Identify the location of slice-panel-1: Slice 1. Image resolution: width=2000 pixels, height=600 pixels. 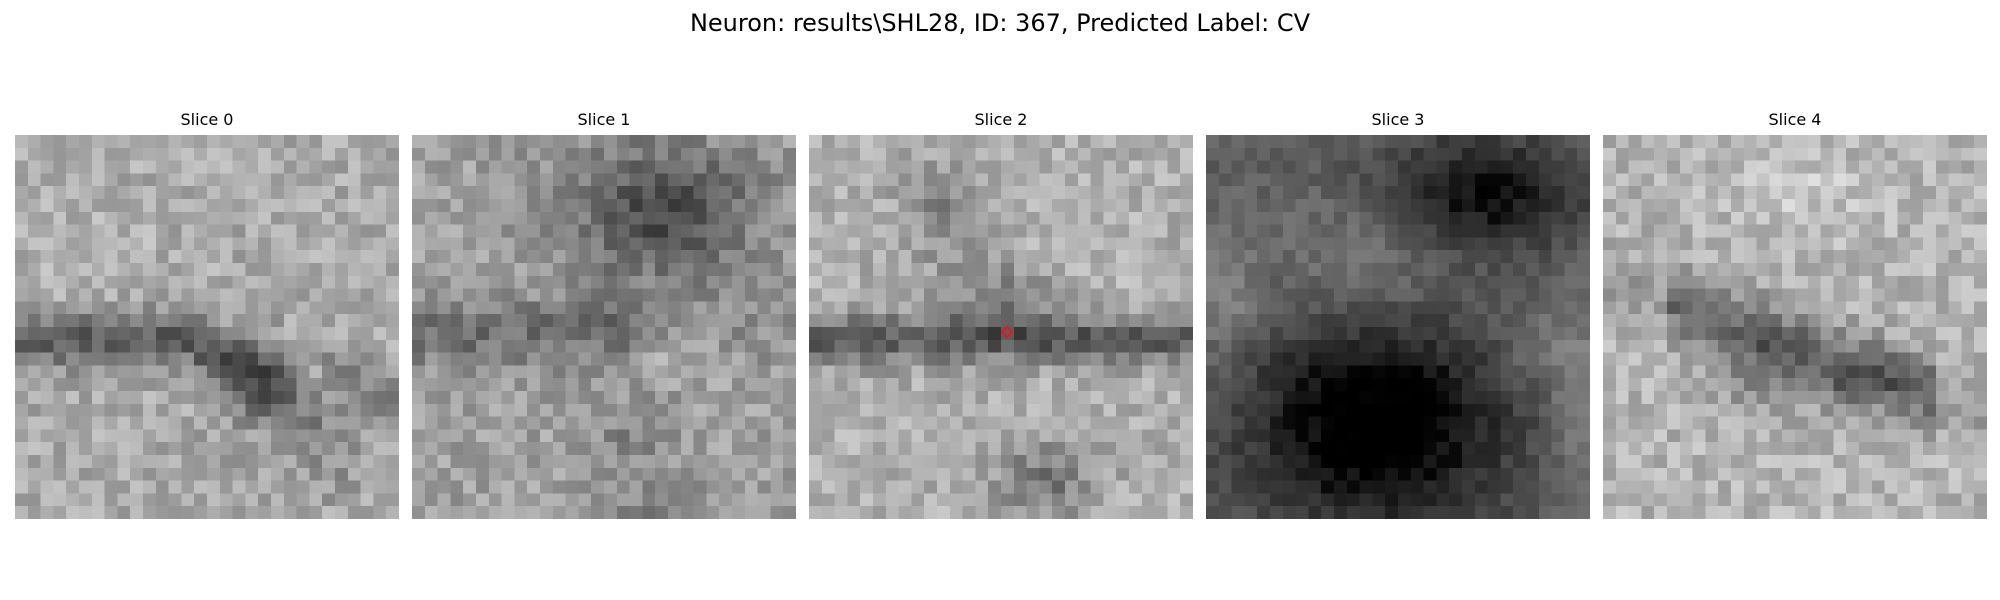
(604, 314).